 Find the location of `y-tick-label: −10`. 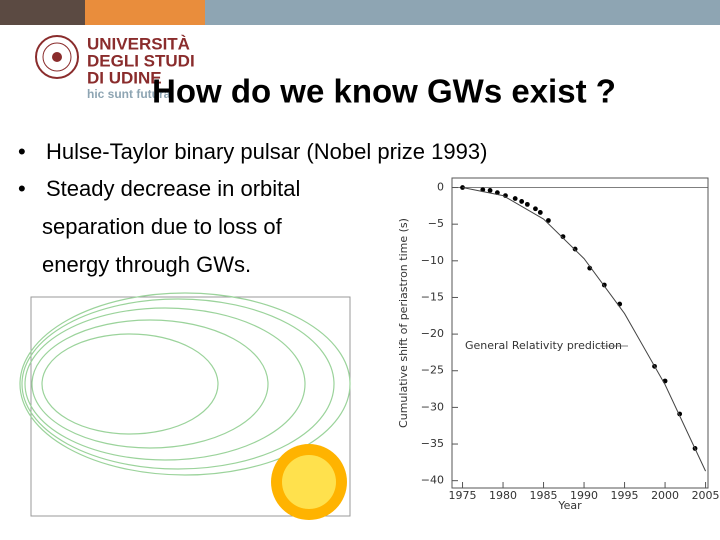

y-tick-label: −10 is located at coordinates (432, 260).